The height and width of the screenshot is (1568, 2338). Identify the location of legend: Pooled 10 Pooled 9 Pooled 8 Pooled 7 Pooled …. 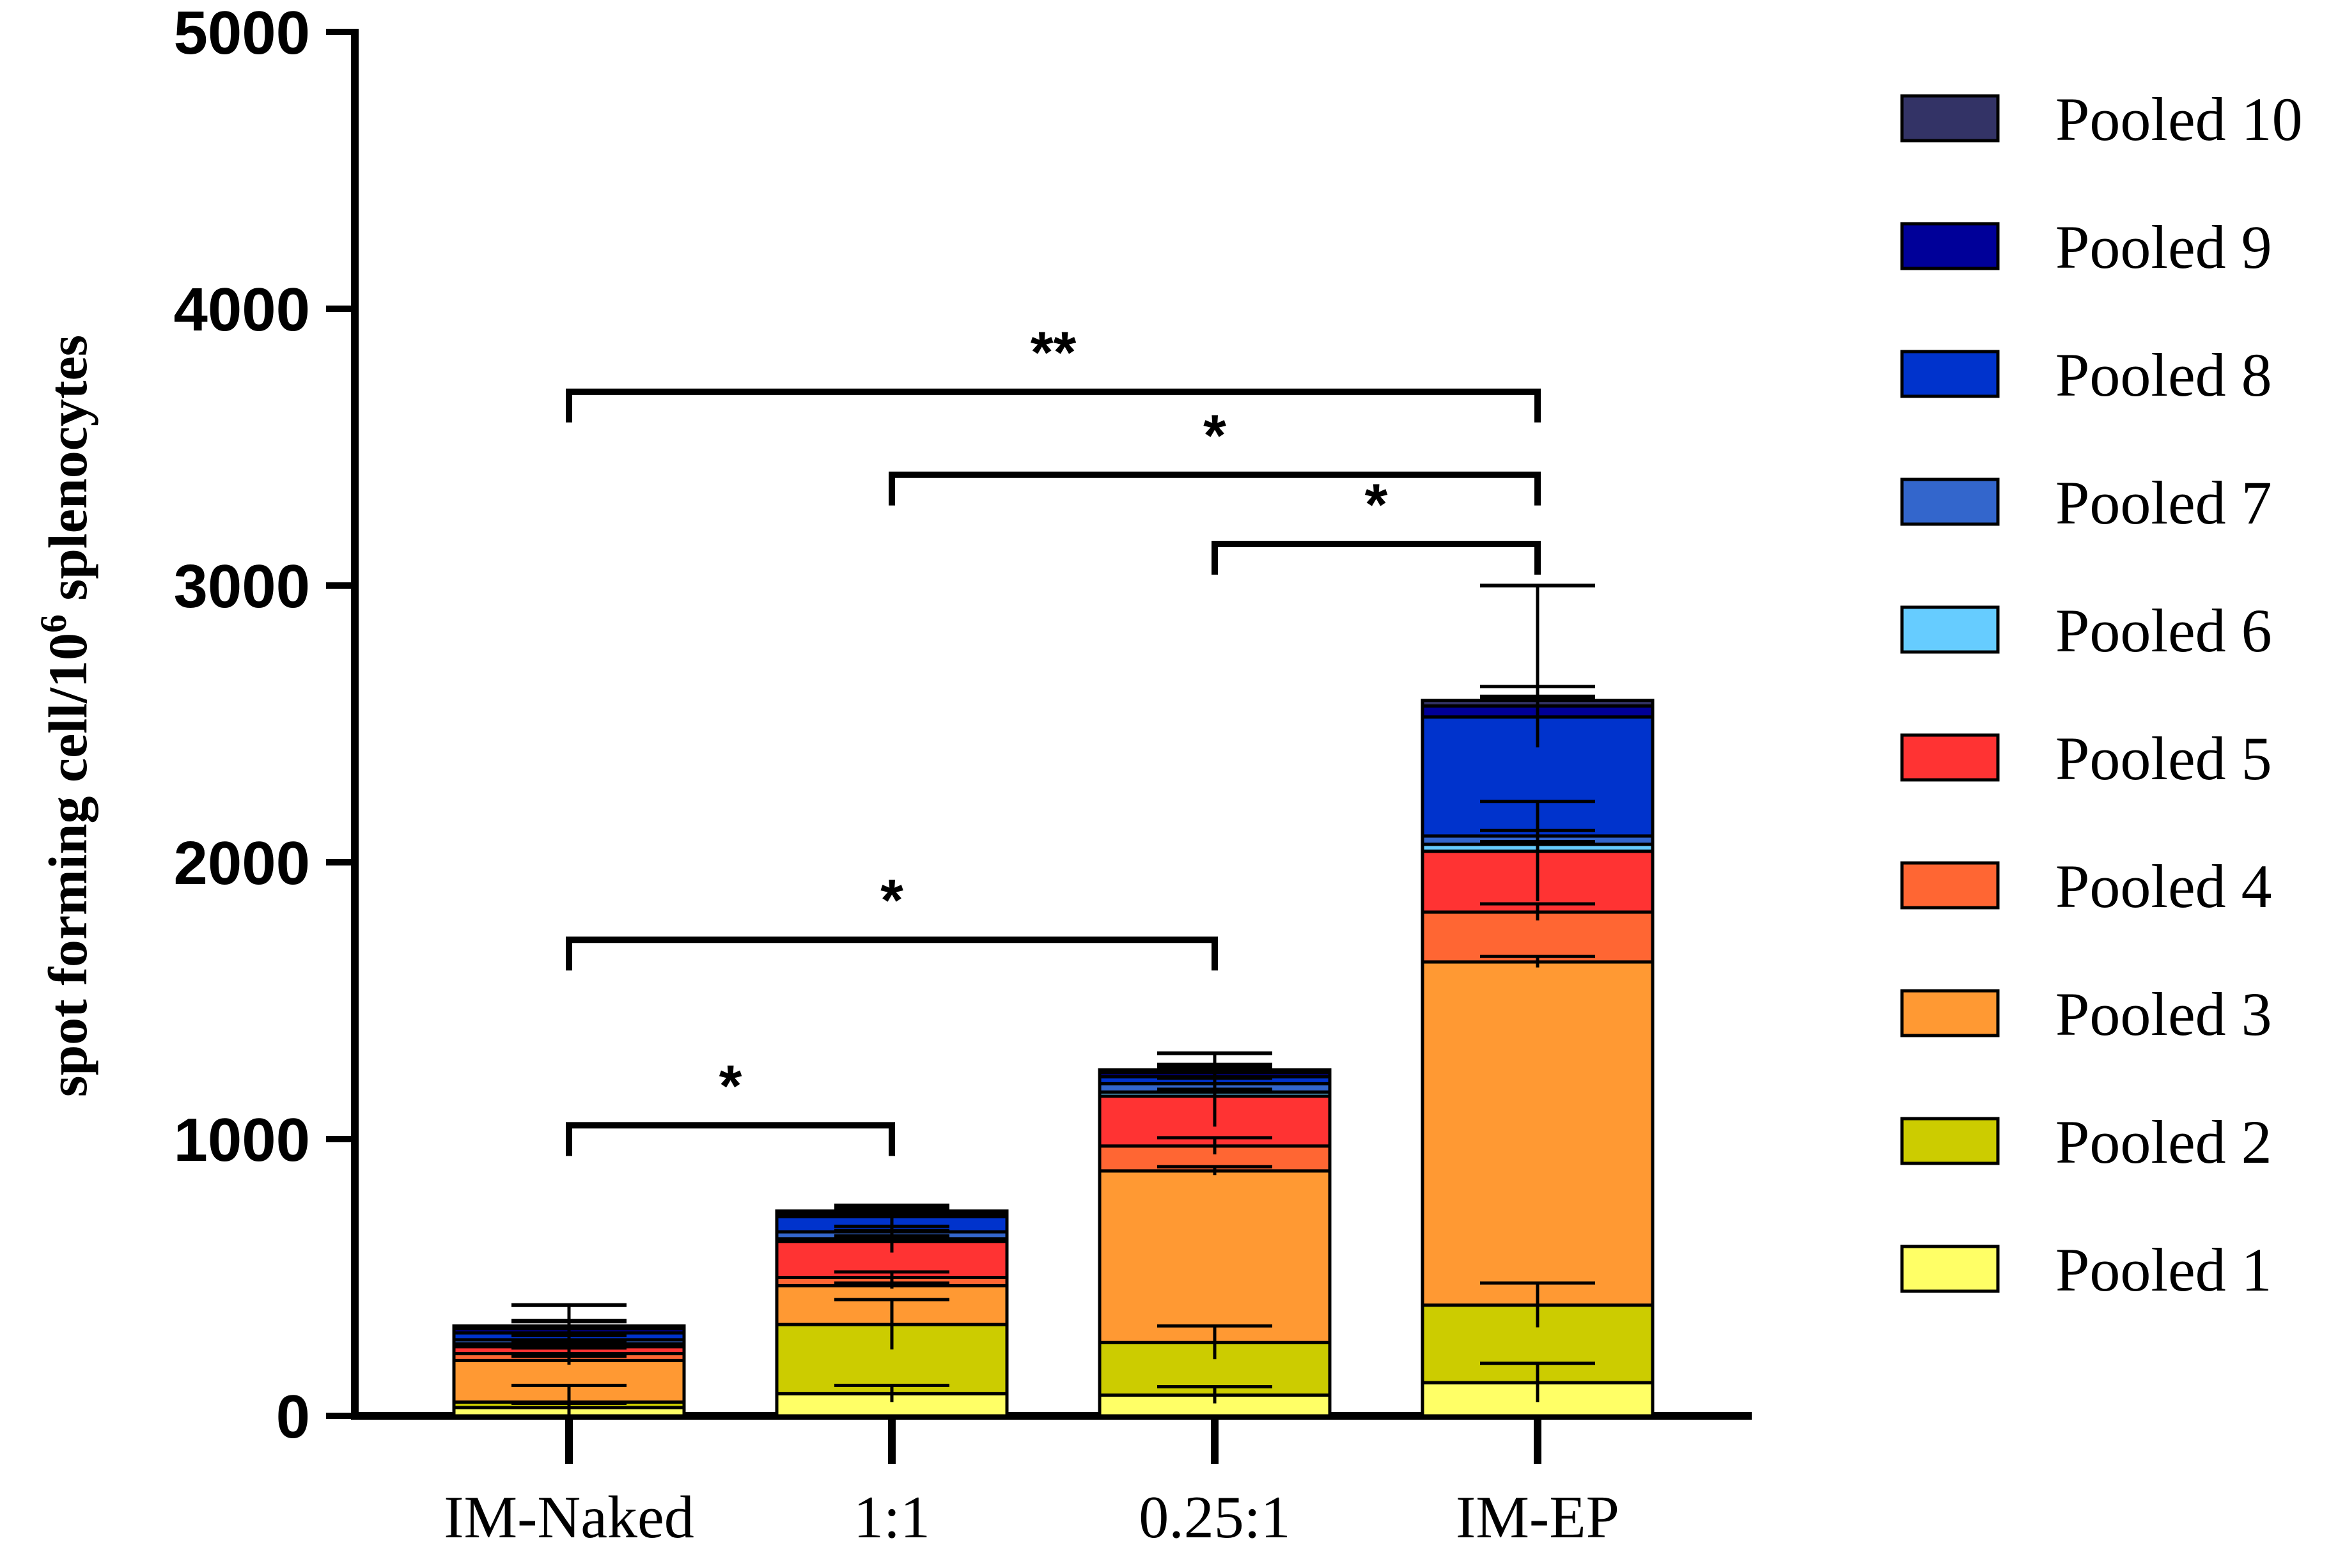
(2101, 694).